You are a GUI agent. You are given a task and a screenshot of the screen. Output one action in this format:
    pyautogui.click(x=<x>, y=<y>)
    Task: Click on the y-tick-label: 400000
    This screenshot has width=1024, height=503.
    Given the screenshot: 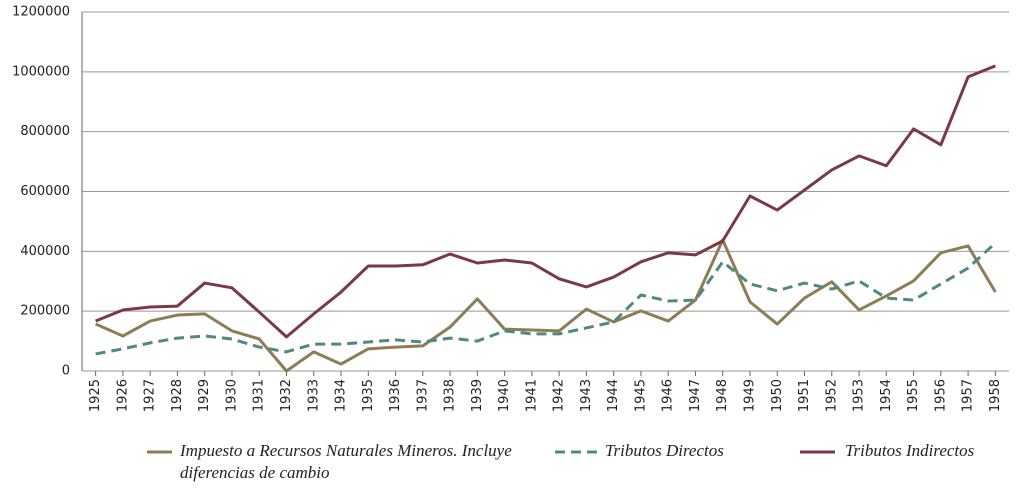 What is the action you would take?
    pyautogui.click(x=45, y=251)
    